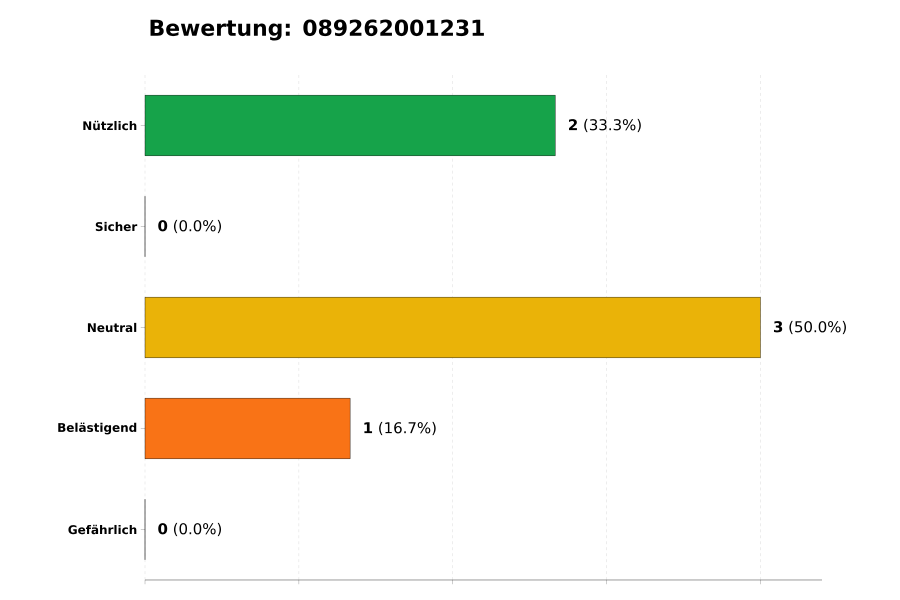  What do you see at coordinates (317, 29) in the screenshot?
I see `chart-title: Bewertung: 089262001231` at bounding box center [317, 29].